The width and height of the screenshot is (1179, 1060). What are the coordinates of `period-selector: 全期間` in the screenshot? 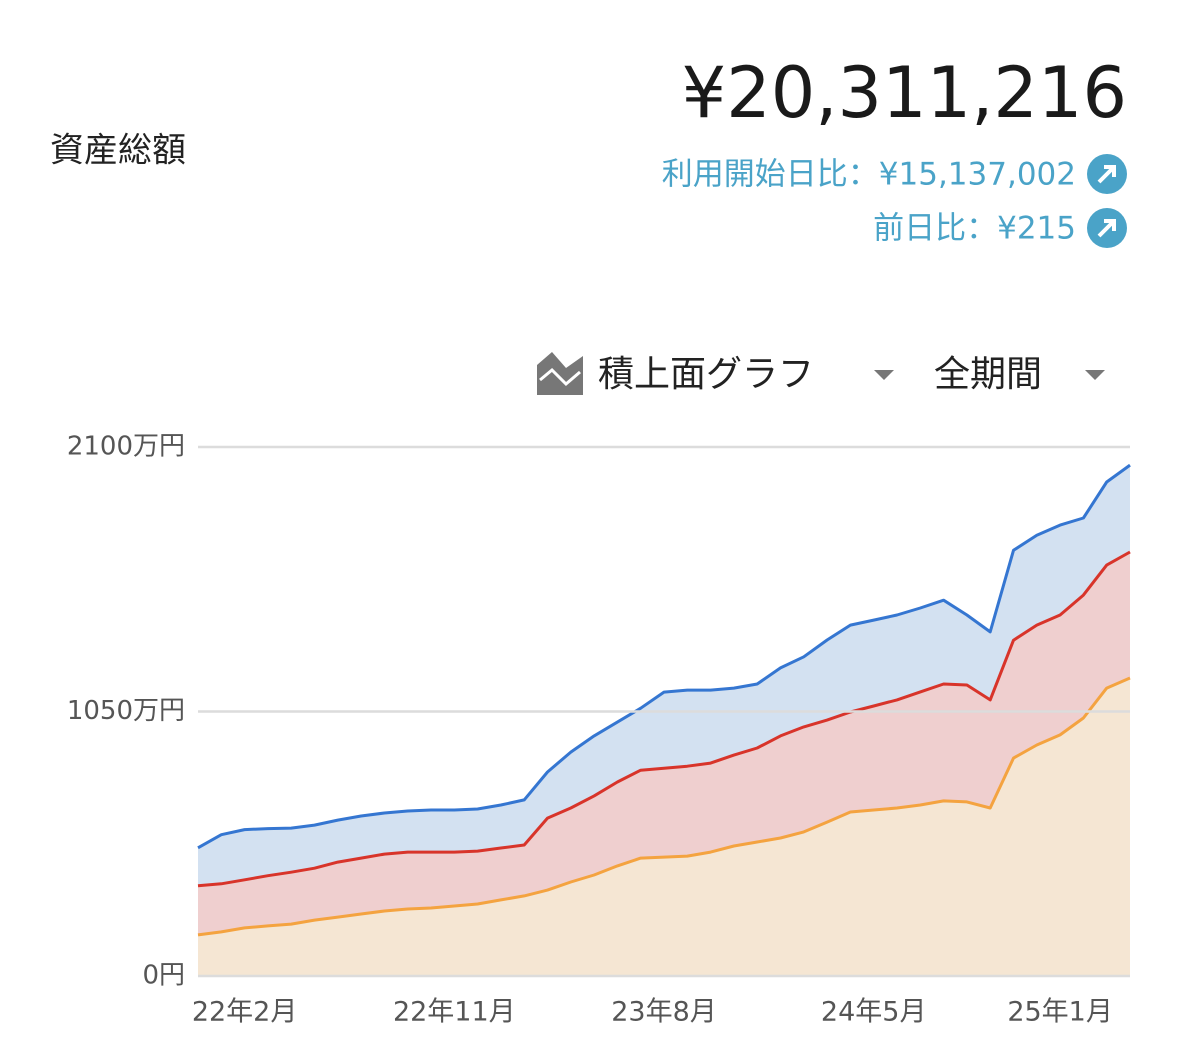 It's located at (1019, 374).